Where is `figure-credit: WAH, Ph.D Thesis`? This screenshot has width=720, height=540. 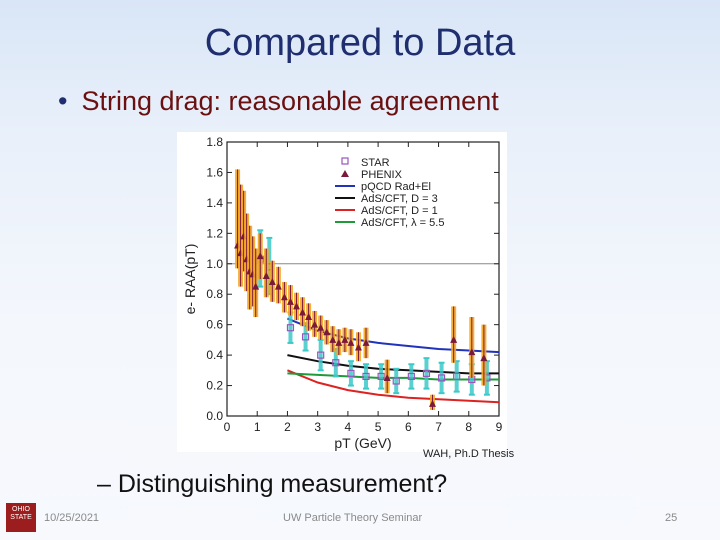
figure-credit: WAH, Ph.D Thesis is located at coordinates (469, 454).